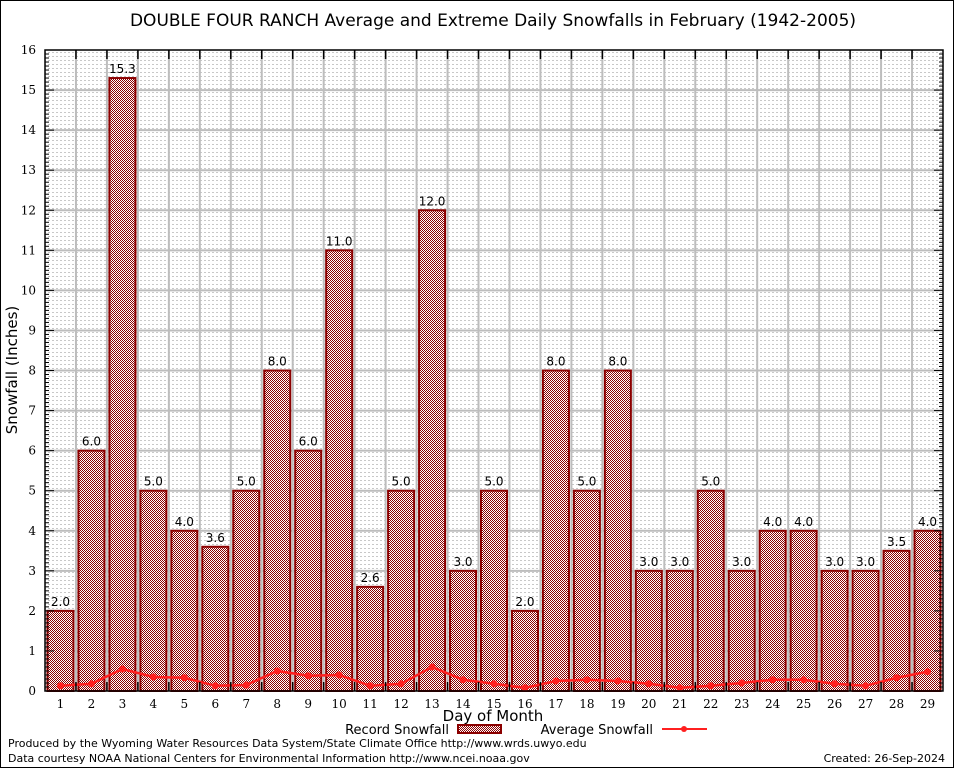  I want to click on y-tick-label: 6, so click(32, 451).